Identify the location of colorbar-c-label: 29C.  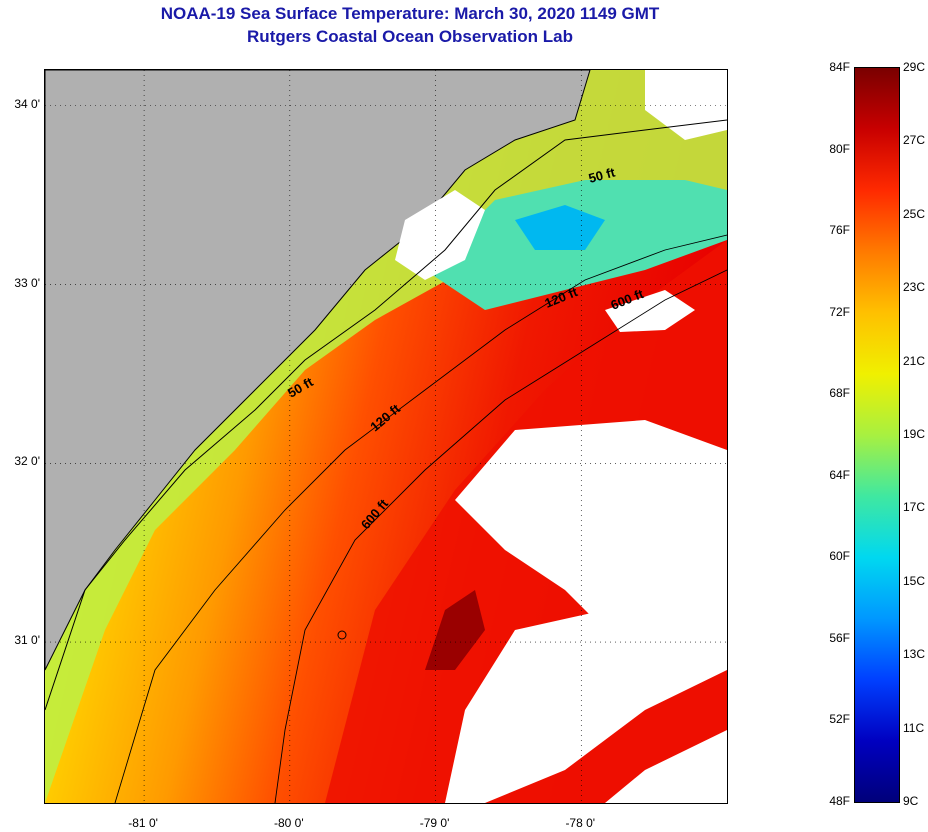
(914, 67).